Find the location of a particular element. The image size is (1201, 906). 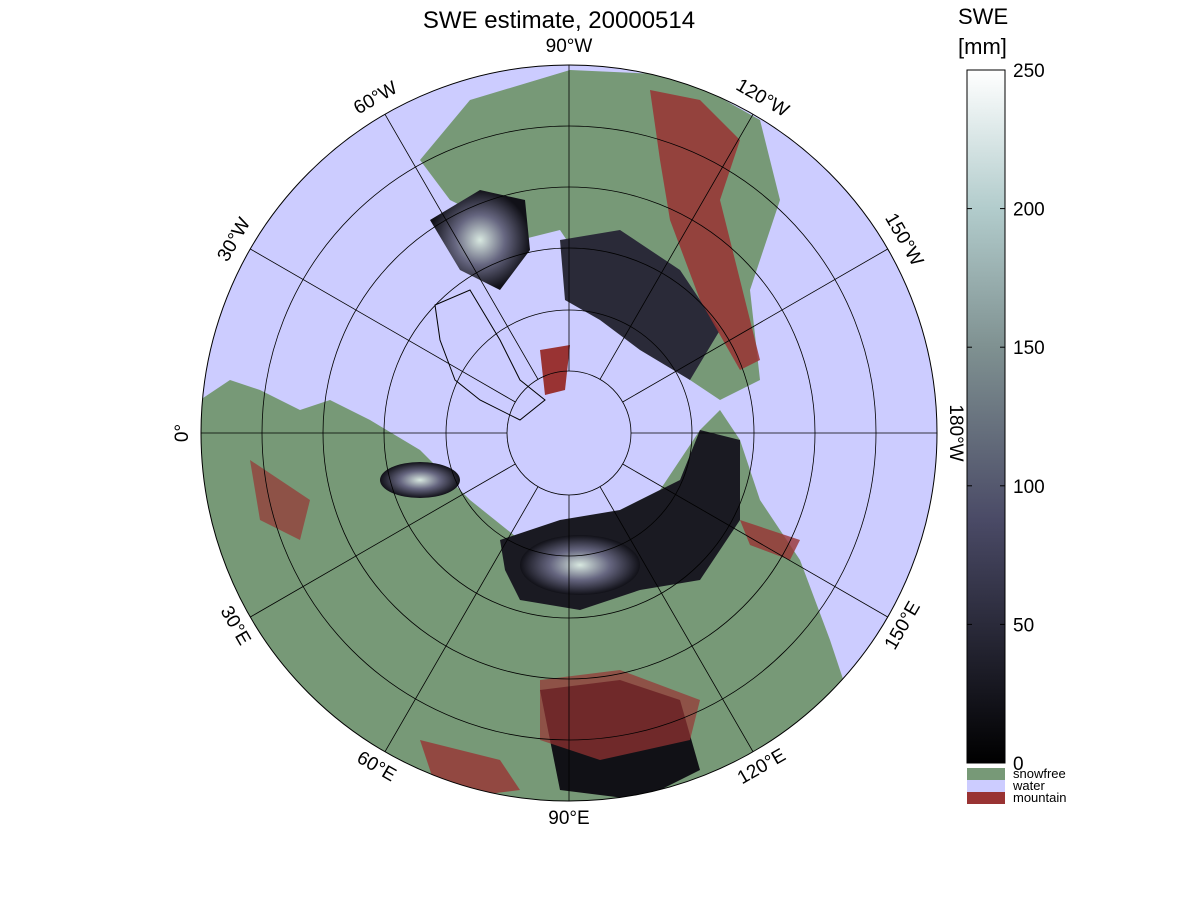

colorbar-title: [mm] is located at coordinates (982, 46).